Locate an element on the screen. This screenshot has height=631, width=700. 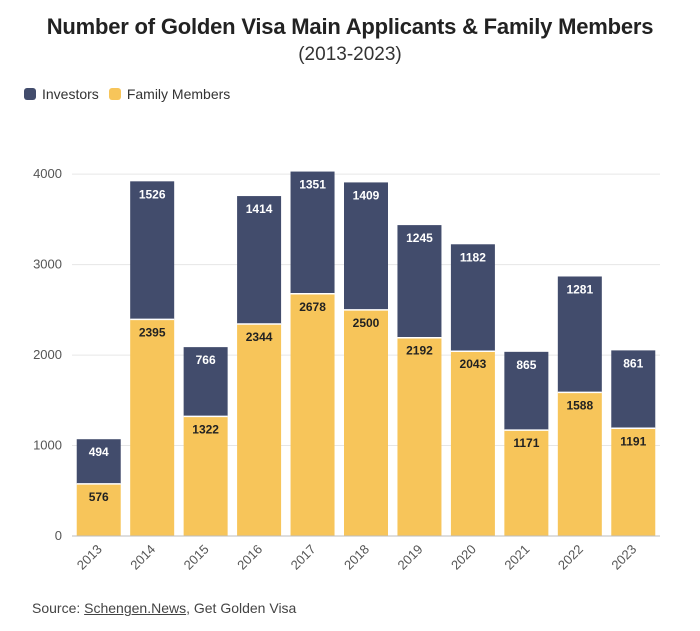
data-label-family-members-2013: 576 is located at coordinates (99, 497).